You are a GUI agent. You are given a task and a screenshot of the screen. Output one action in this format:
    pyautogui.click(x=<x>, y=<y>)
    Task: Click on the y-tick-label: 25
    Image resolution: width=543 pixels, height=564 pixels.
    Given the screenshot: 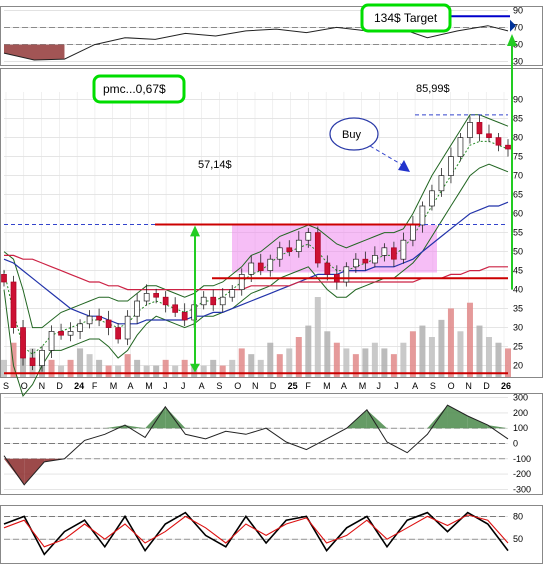 What is the action you would take?
    pyautogui.click(x=518, y=347)
    